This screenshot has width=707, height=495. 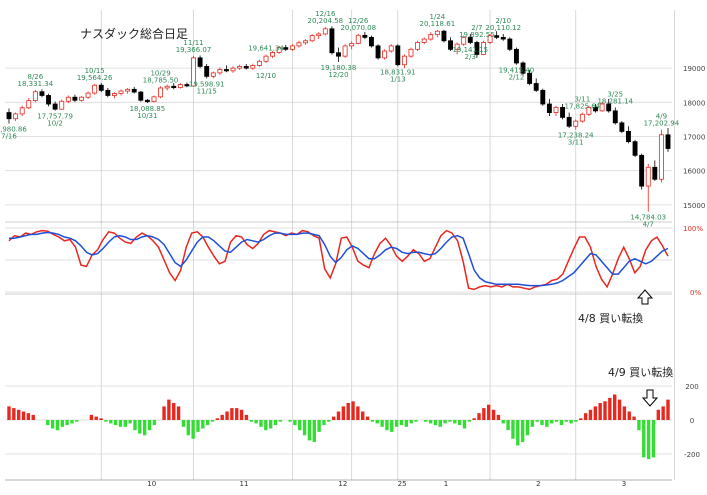 I want to click on price-annotation: 19,564.26, so click(x=95, y=78).